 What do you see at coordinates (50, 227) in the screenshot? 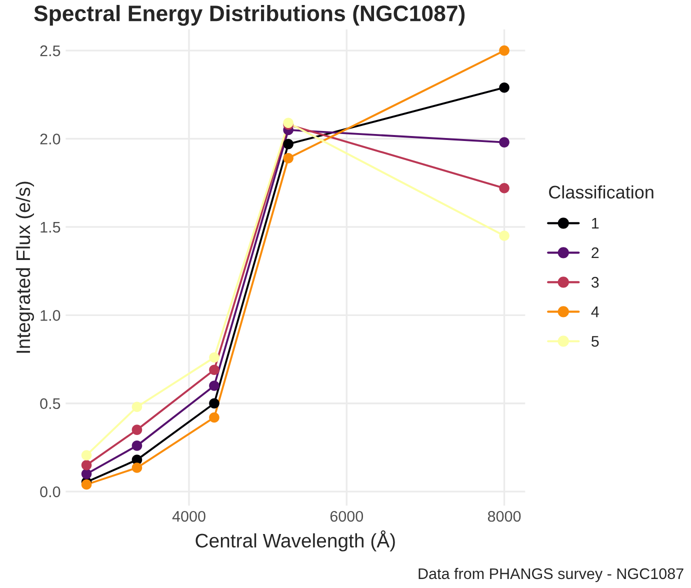
I see `y-tick-label: 1.5` at bounding box center [50, 227].